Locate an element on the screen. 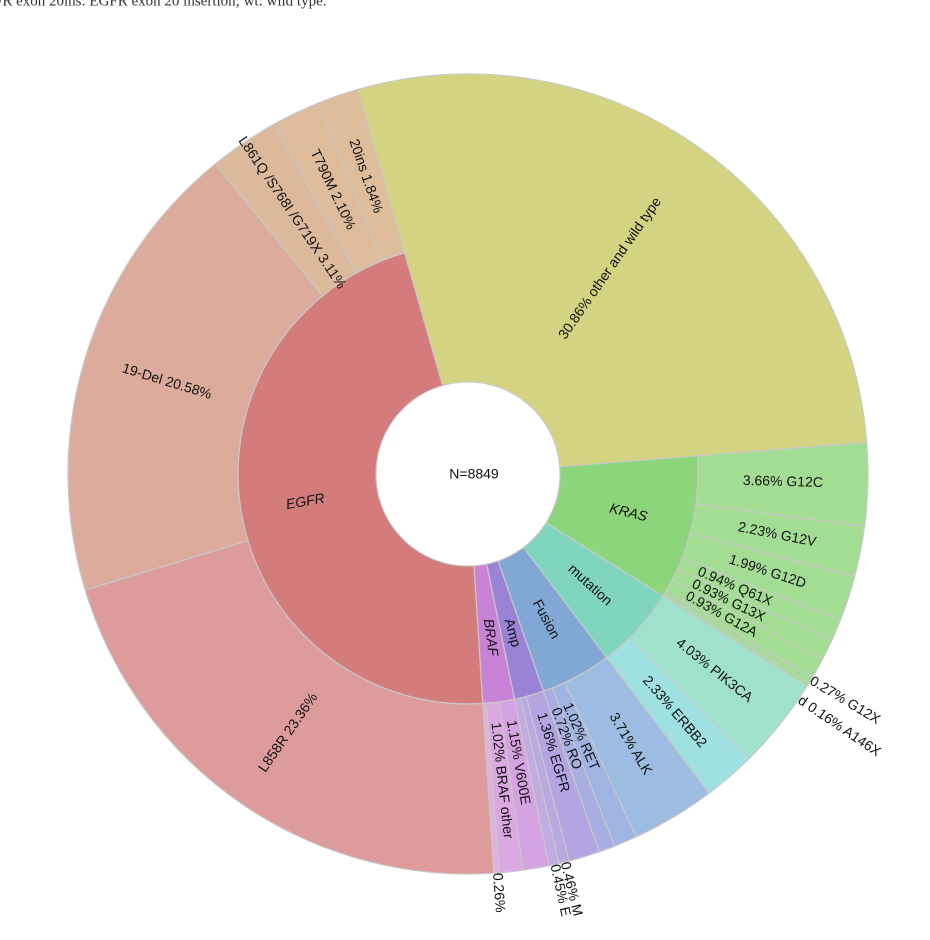  slice-label: 0.26% is located at coordinates (499, 892).